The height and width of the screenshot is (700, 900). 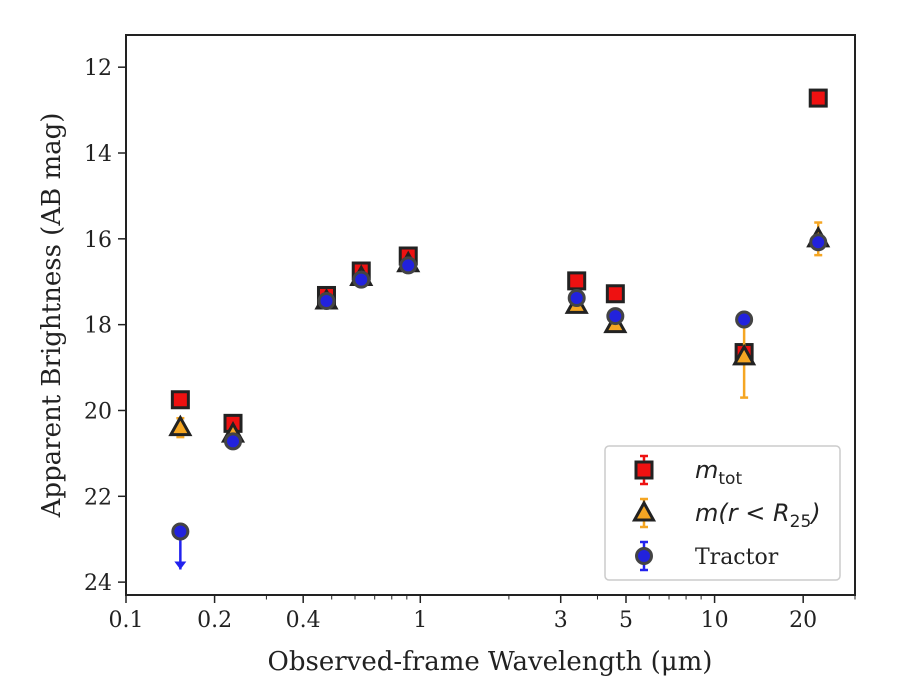 What do you see at coordinates (98, 240) in the screenshot?
I see `y-tick-label-2: 16` at bounding box center [98, 240].